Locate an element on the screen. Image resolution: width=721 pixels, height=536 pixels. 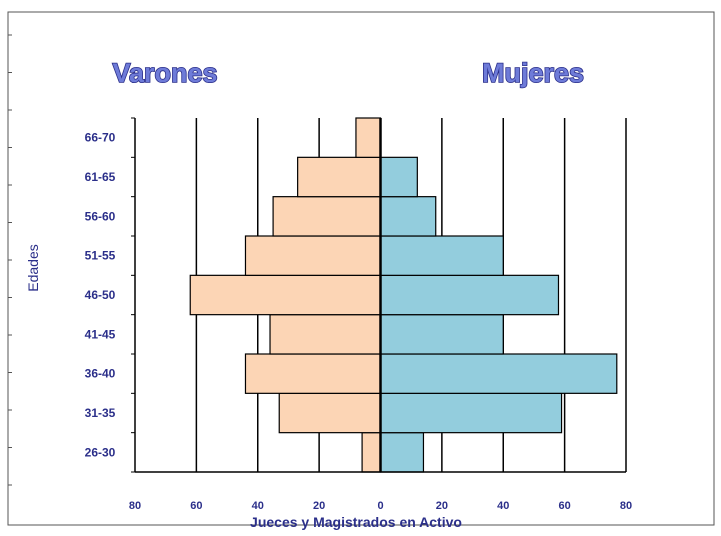
age-group-label: 66-70 is located at coordinates (100, 138).